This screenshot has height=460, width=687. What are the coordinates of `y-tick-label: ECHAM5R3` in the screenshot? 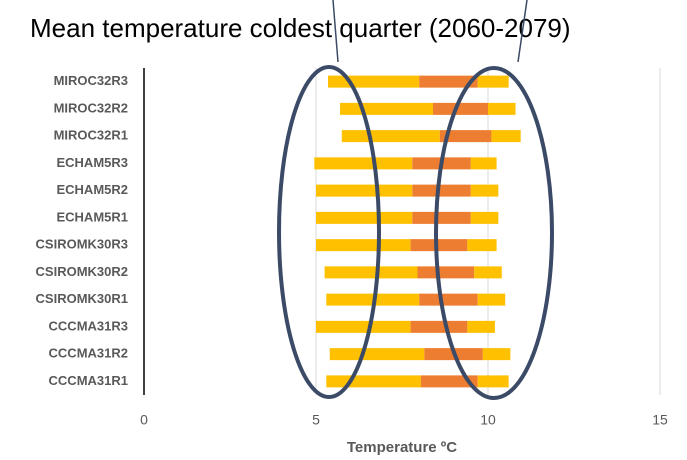 It's located at (92, 162).